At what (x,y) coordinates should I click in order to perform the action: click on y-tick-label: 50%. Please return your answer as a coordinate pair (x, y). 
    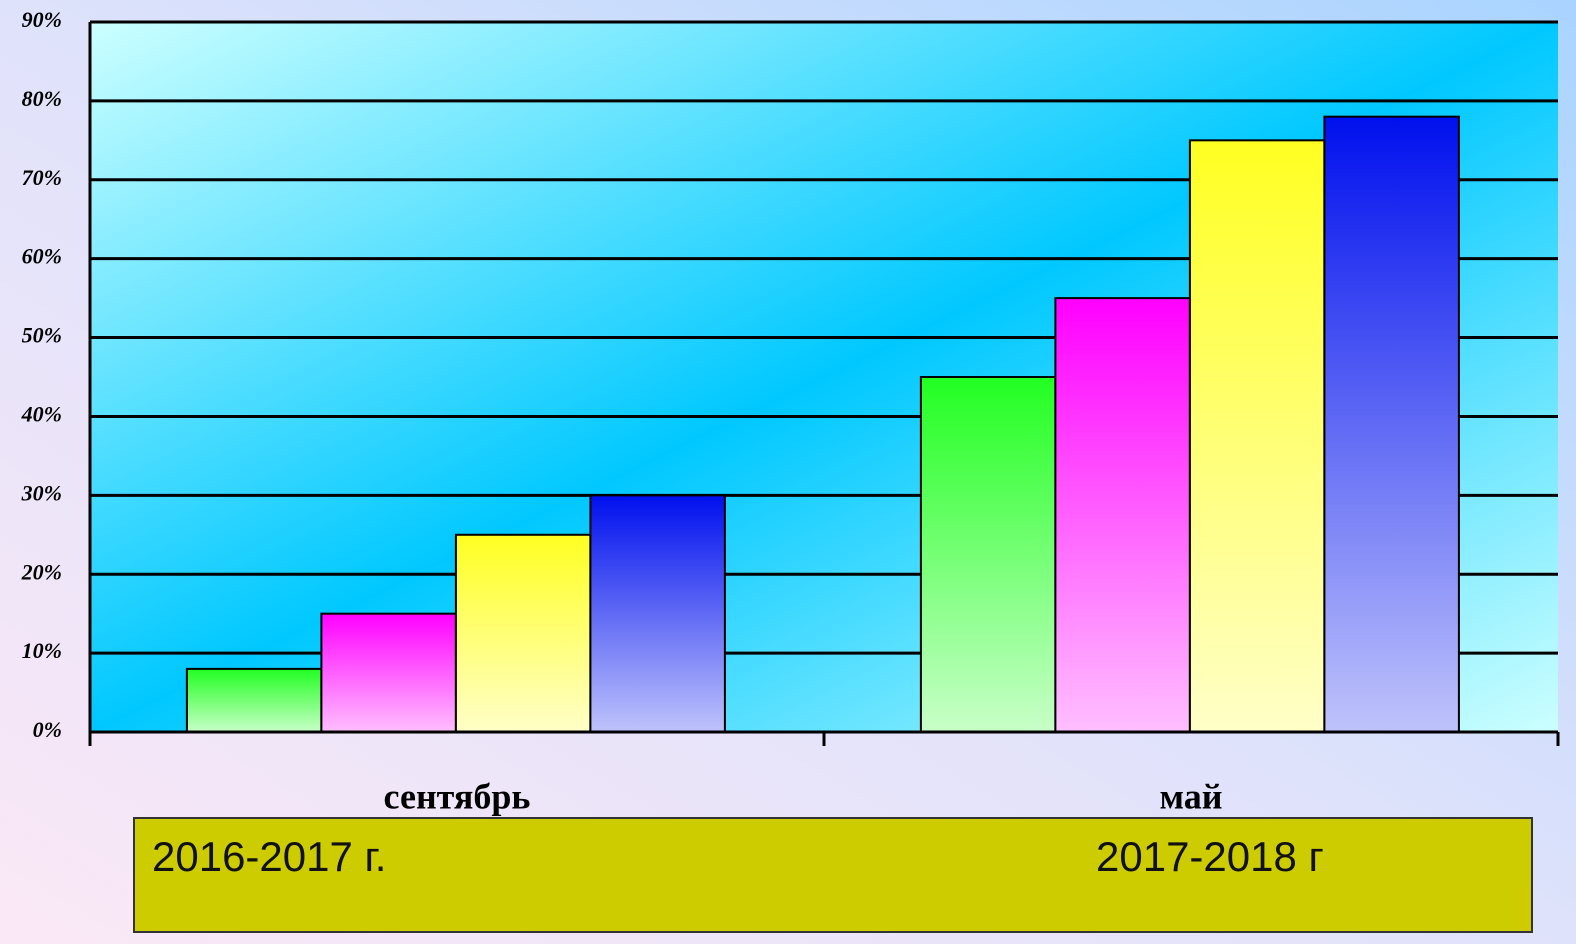
    Looking at the image, I should click on (42, 335).